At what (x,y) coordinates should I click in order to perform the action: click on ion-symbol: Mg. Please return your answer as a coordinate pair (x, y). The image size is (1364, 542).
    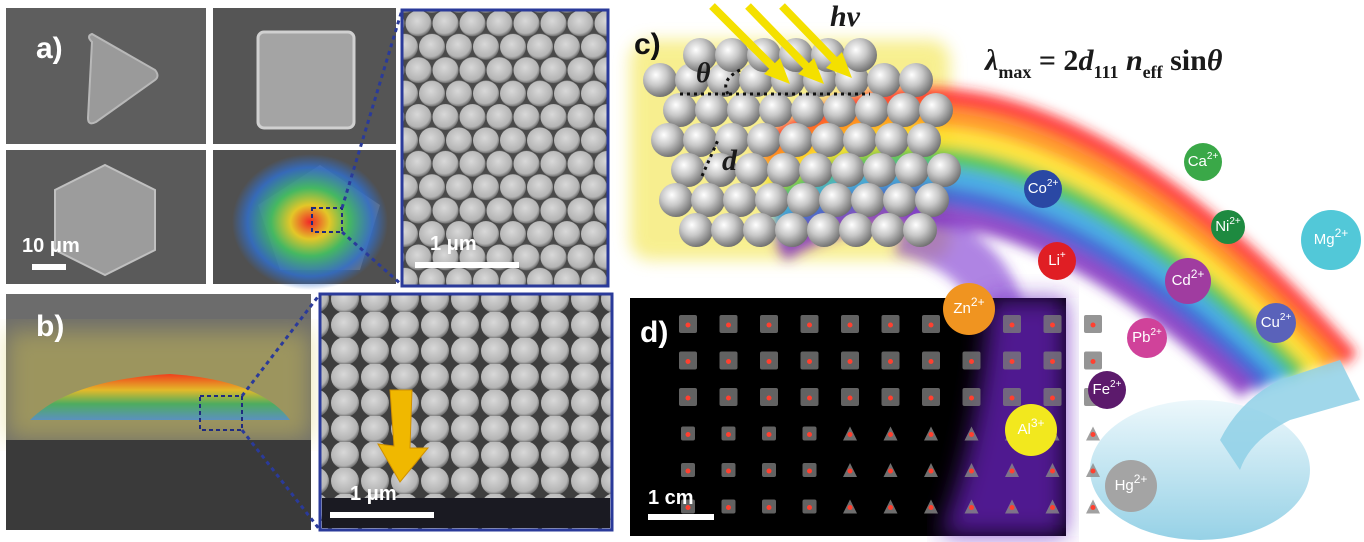
    Looking at the image, I should click on (1324, 239).